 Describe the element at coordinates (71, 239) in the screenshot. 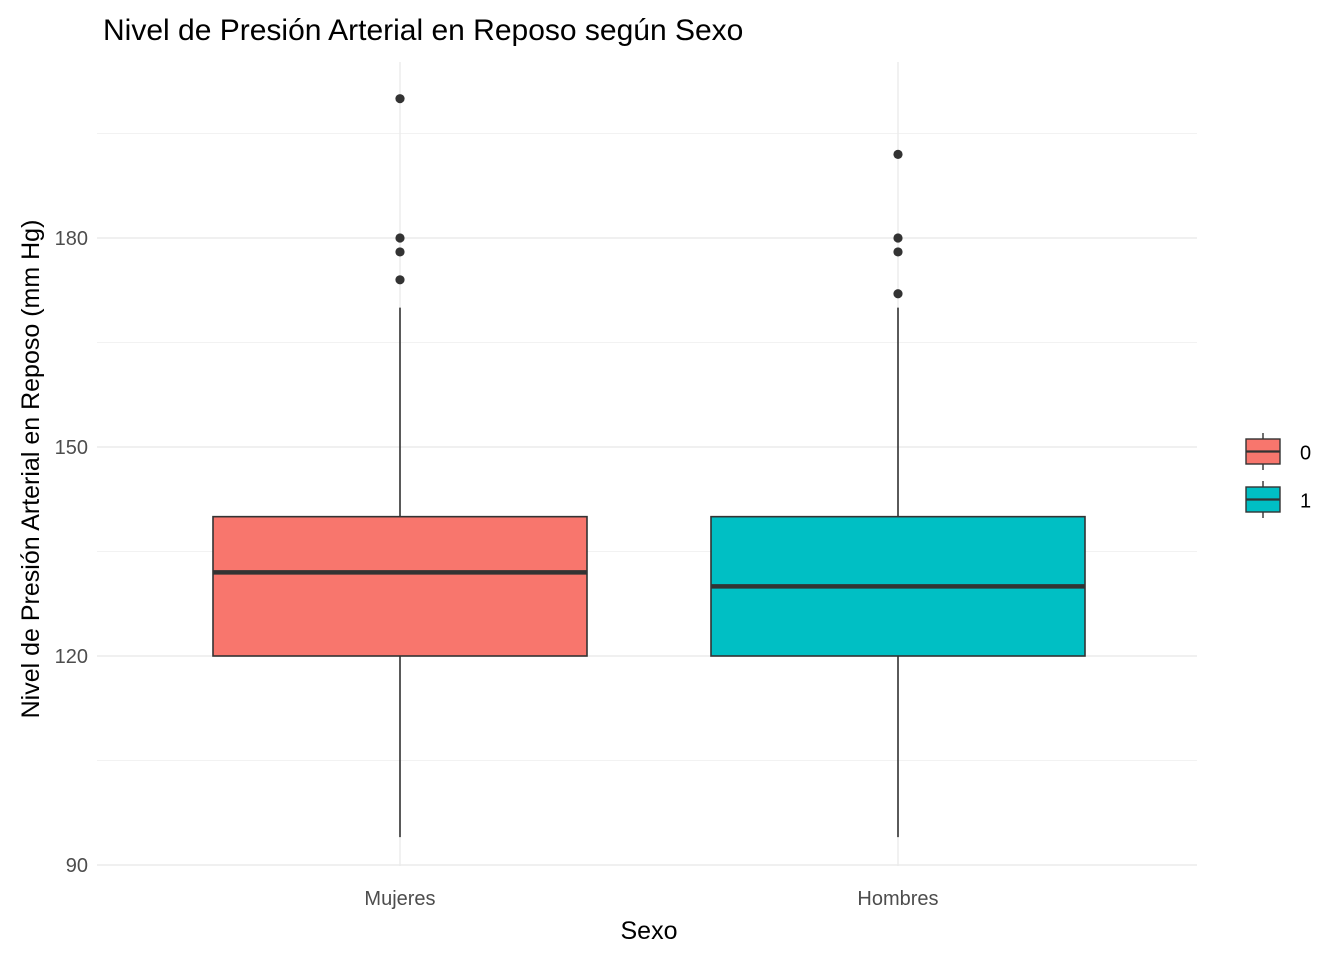

I see `y-tick-label: 180` at that location.